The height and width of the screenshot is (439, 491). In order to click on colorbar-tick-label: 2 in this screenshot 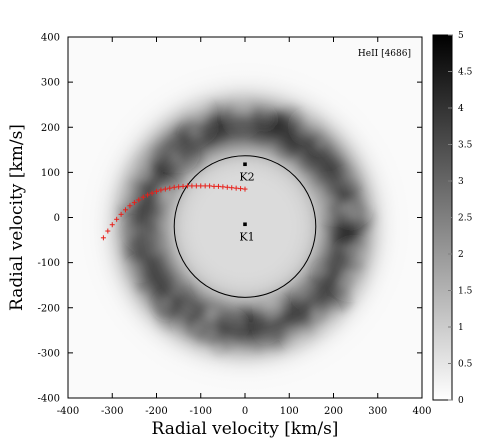, I will do `click(461, 255)`.